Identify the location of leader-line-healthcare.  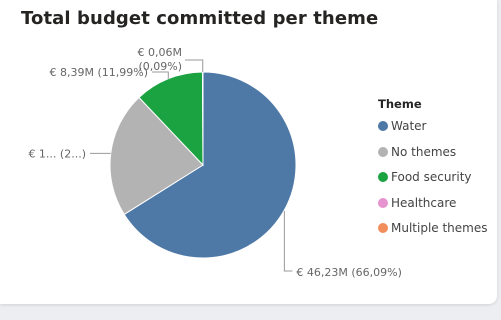
(194, 66).